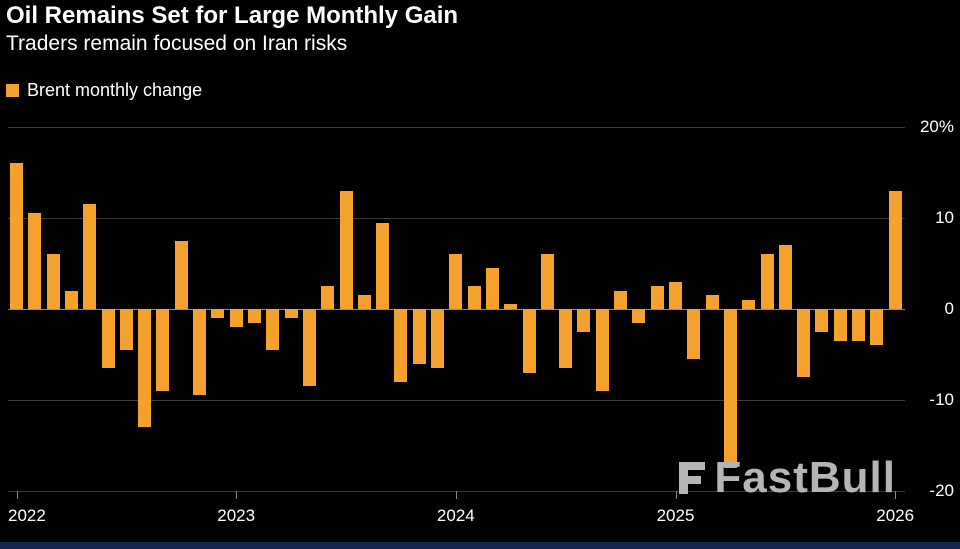 The height and width of the screenshot is (549, 960). I want to click on bottom-strip, so click(480, 545).